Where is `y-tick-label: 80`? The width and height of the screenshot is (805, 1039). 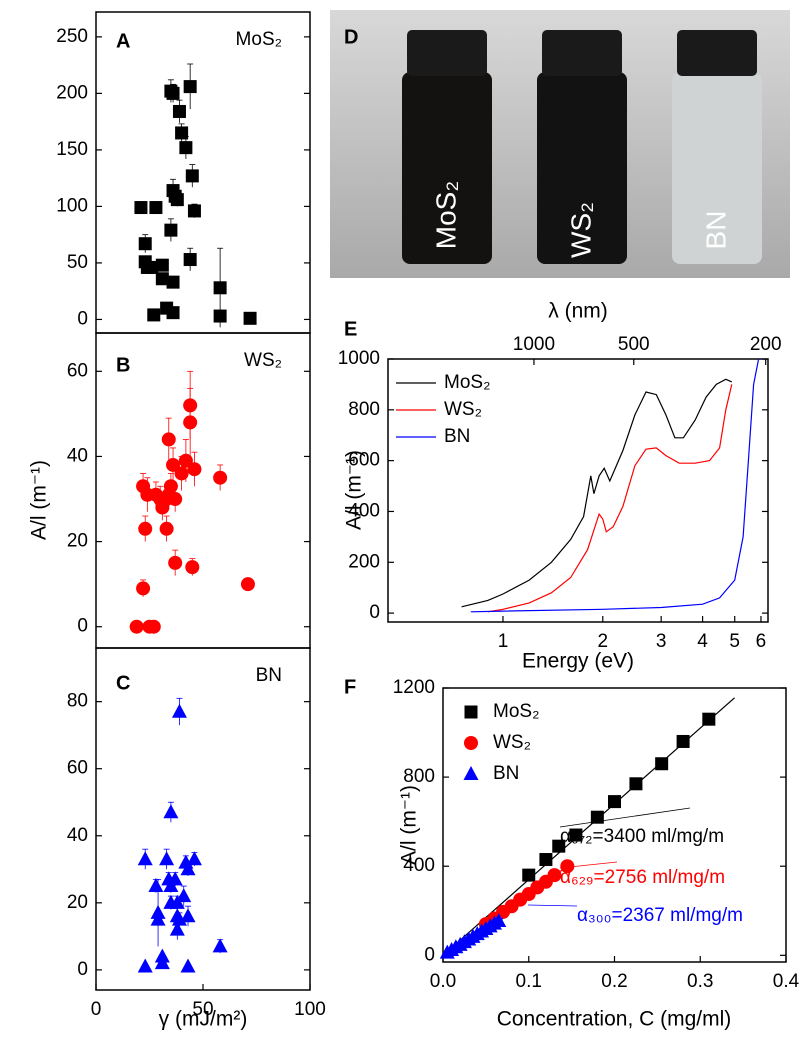
y-tick-label: 80 is located at coordinates (77, 701).